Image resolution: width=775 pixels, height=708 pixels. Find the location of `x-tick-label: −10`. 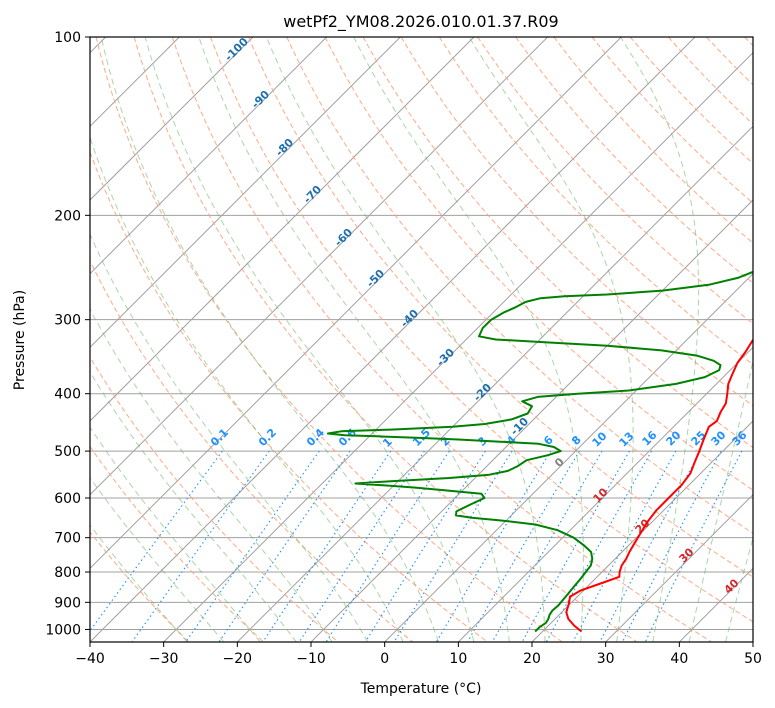

x-tick-label: −10 is located at coordinates (311, 659).